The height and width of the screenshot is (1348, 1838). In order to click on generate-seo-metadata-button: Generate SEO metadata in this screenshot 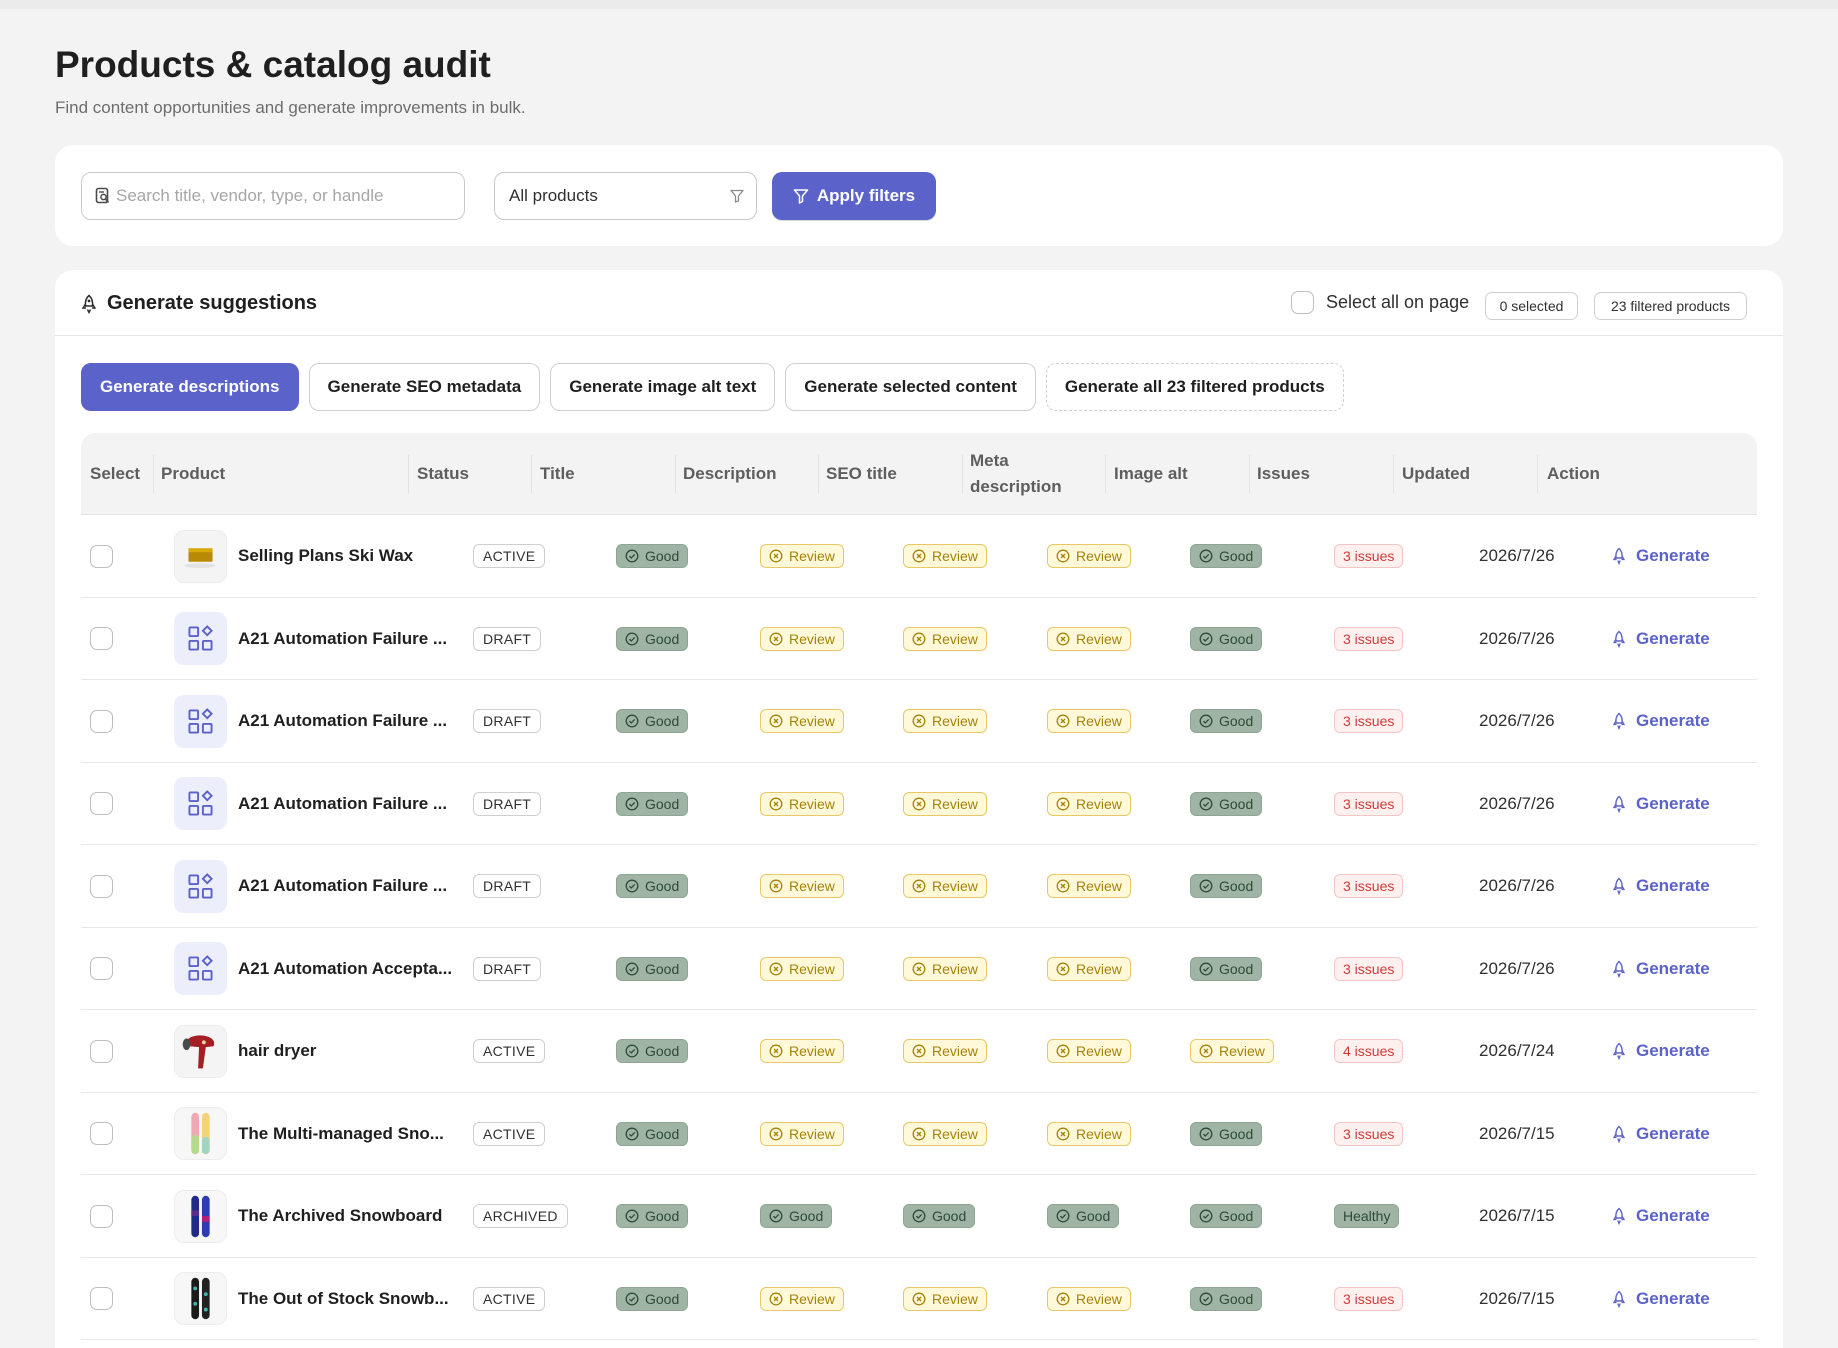, I will do `click(424, 387)`.